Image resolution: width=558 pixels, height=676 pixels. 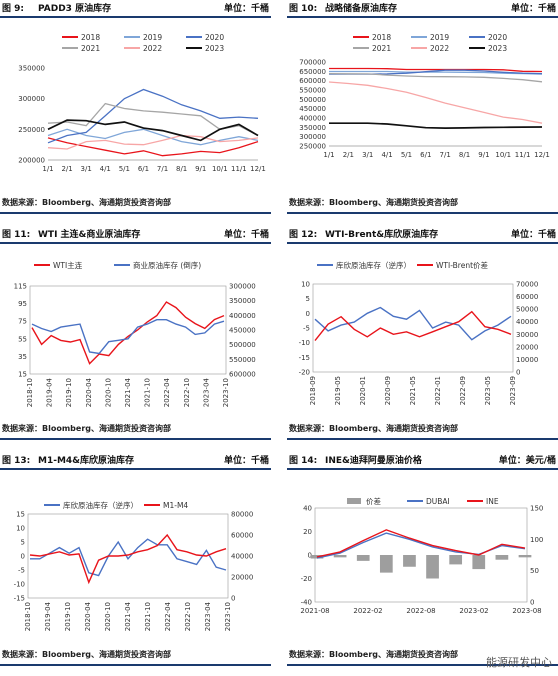 I want to click on y-left-tick-label: -10, so click(x=19, y=585).